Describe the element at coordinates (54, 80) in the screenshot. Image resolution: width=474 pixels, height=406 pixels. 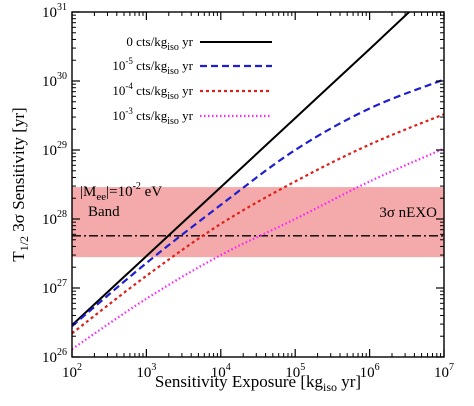
I see `y-tick-label: 1030` at that location.